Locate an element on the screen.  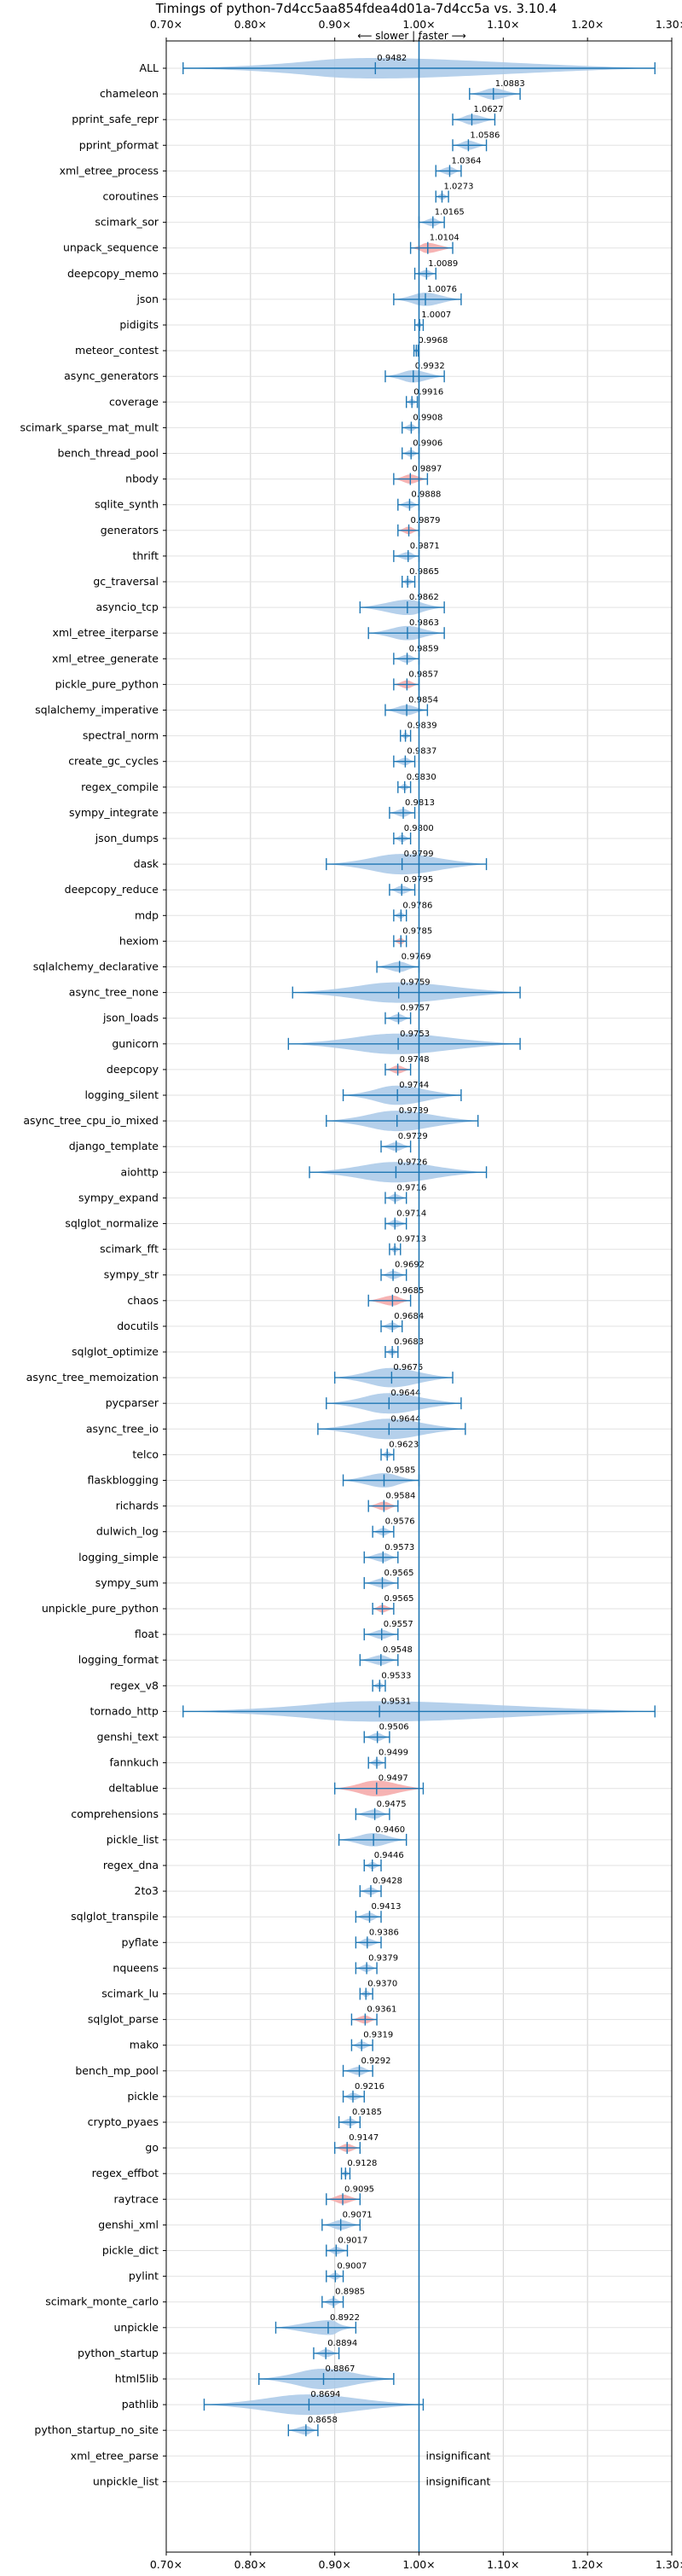
benchmark-label: scimark_monte_carlo is located at coordinates (102, 2301).